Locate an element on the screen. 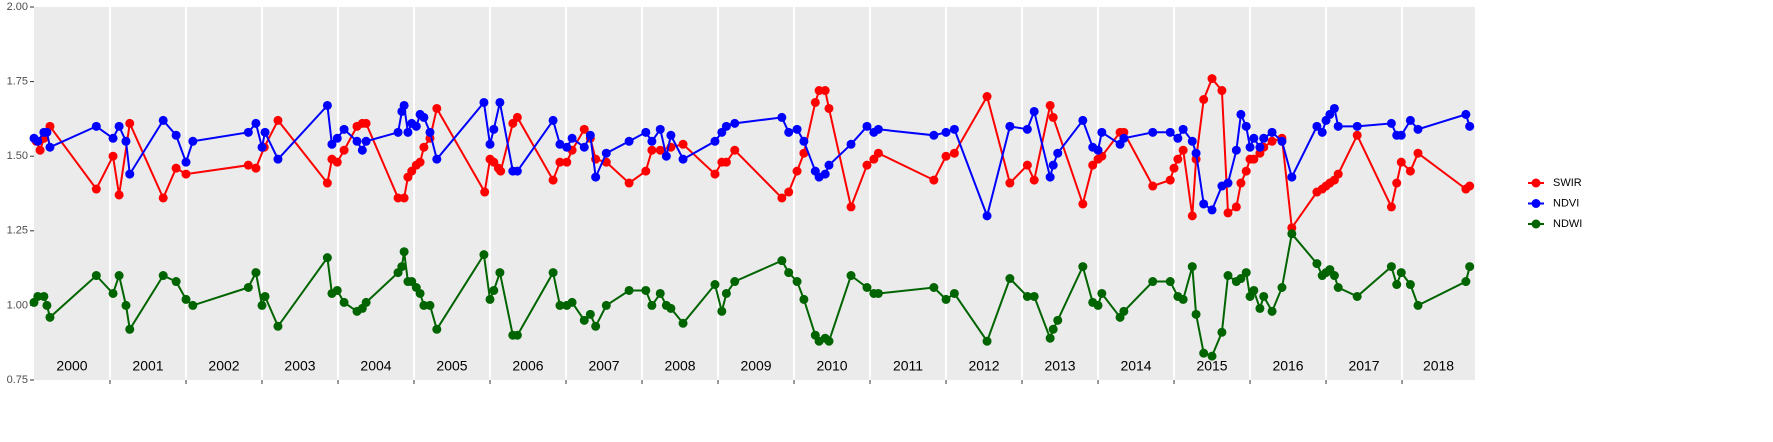 The width and height of the screenshot is (1773, 442). legend-label: SWIR is located at coordinates (1567, 183).